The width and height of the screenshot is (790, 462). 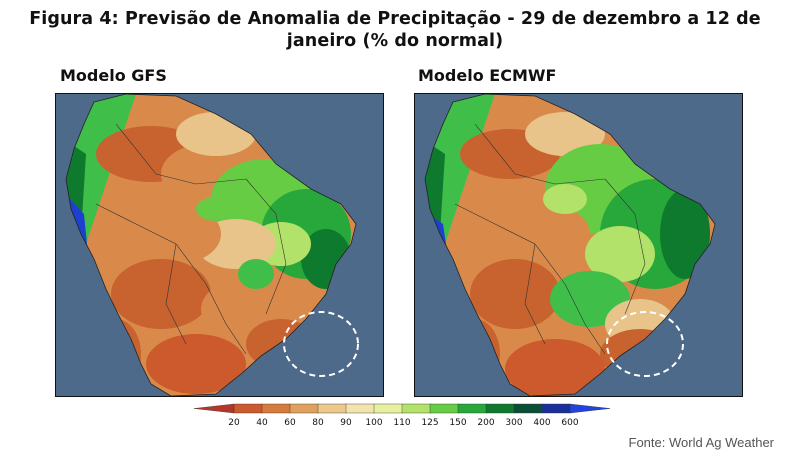 I want to click on legend-tick-label: 90, so click(x=346, y=423).